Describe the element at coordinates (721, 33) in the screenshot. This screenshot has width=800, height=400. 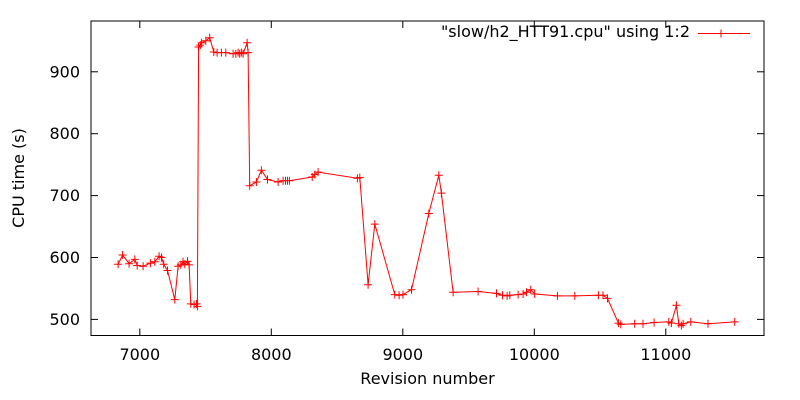
I see `legend-sample-marker` at that location.